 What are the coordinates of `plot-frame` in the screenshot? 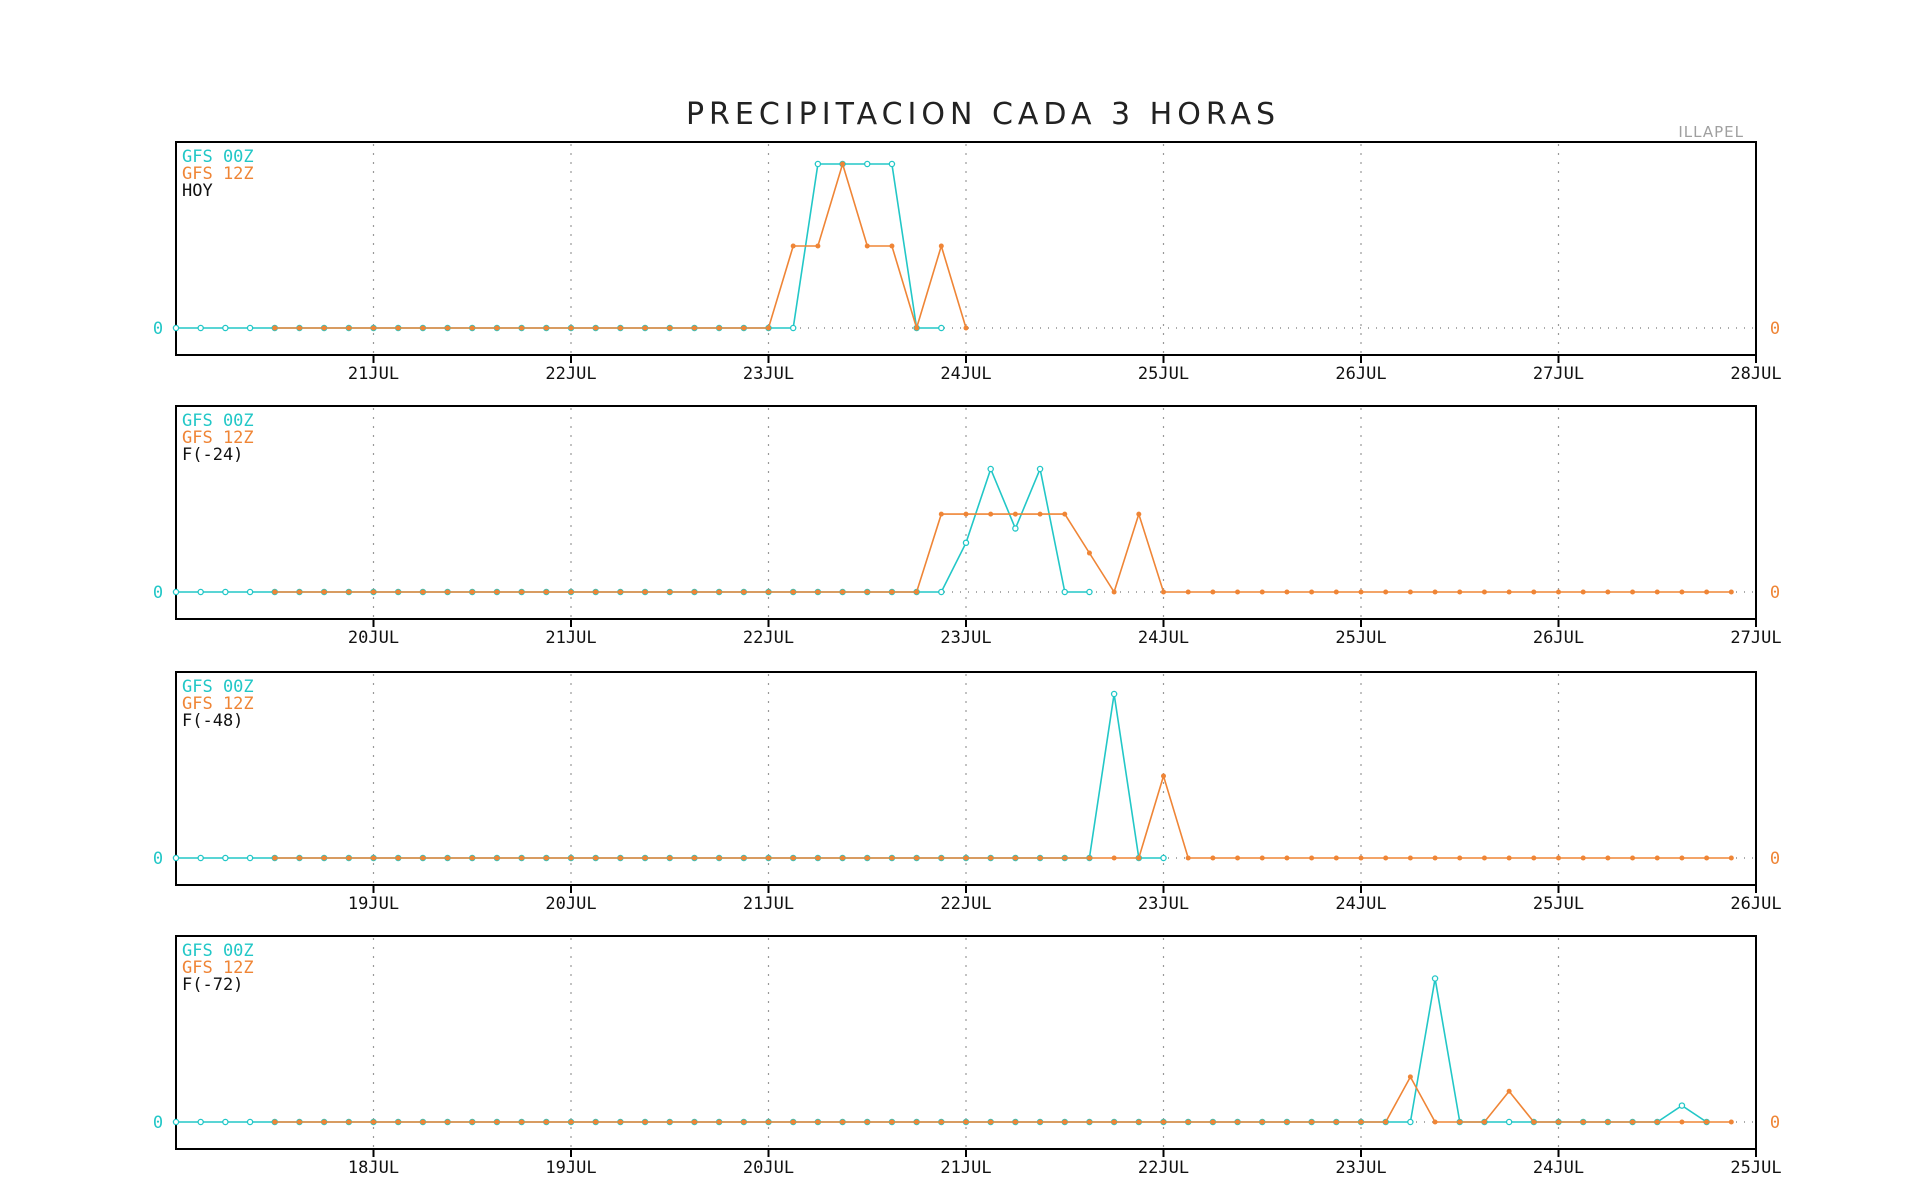 It's located at (966, 778).